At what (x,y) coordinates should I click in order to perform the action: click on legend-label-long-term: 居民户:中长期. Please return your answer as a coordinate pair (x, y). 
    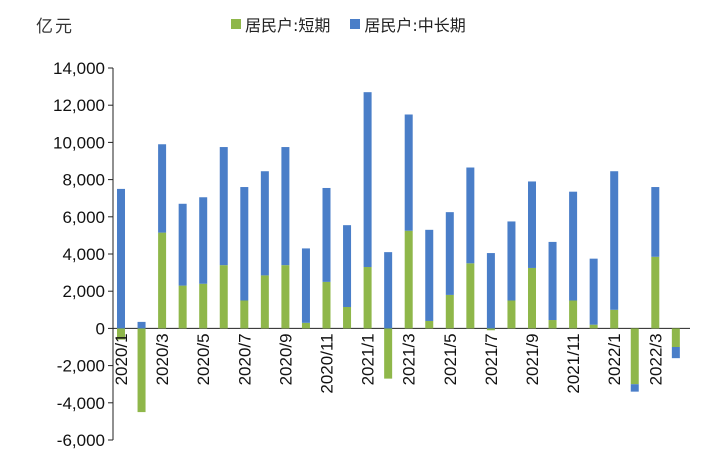
    Looking at the image, I should click on (415, 25).